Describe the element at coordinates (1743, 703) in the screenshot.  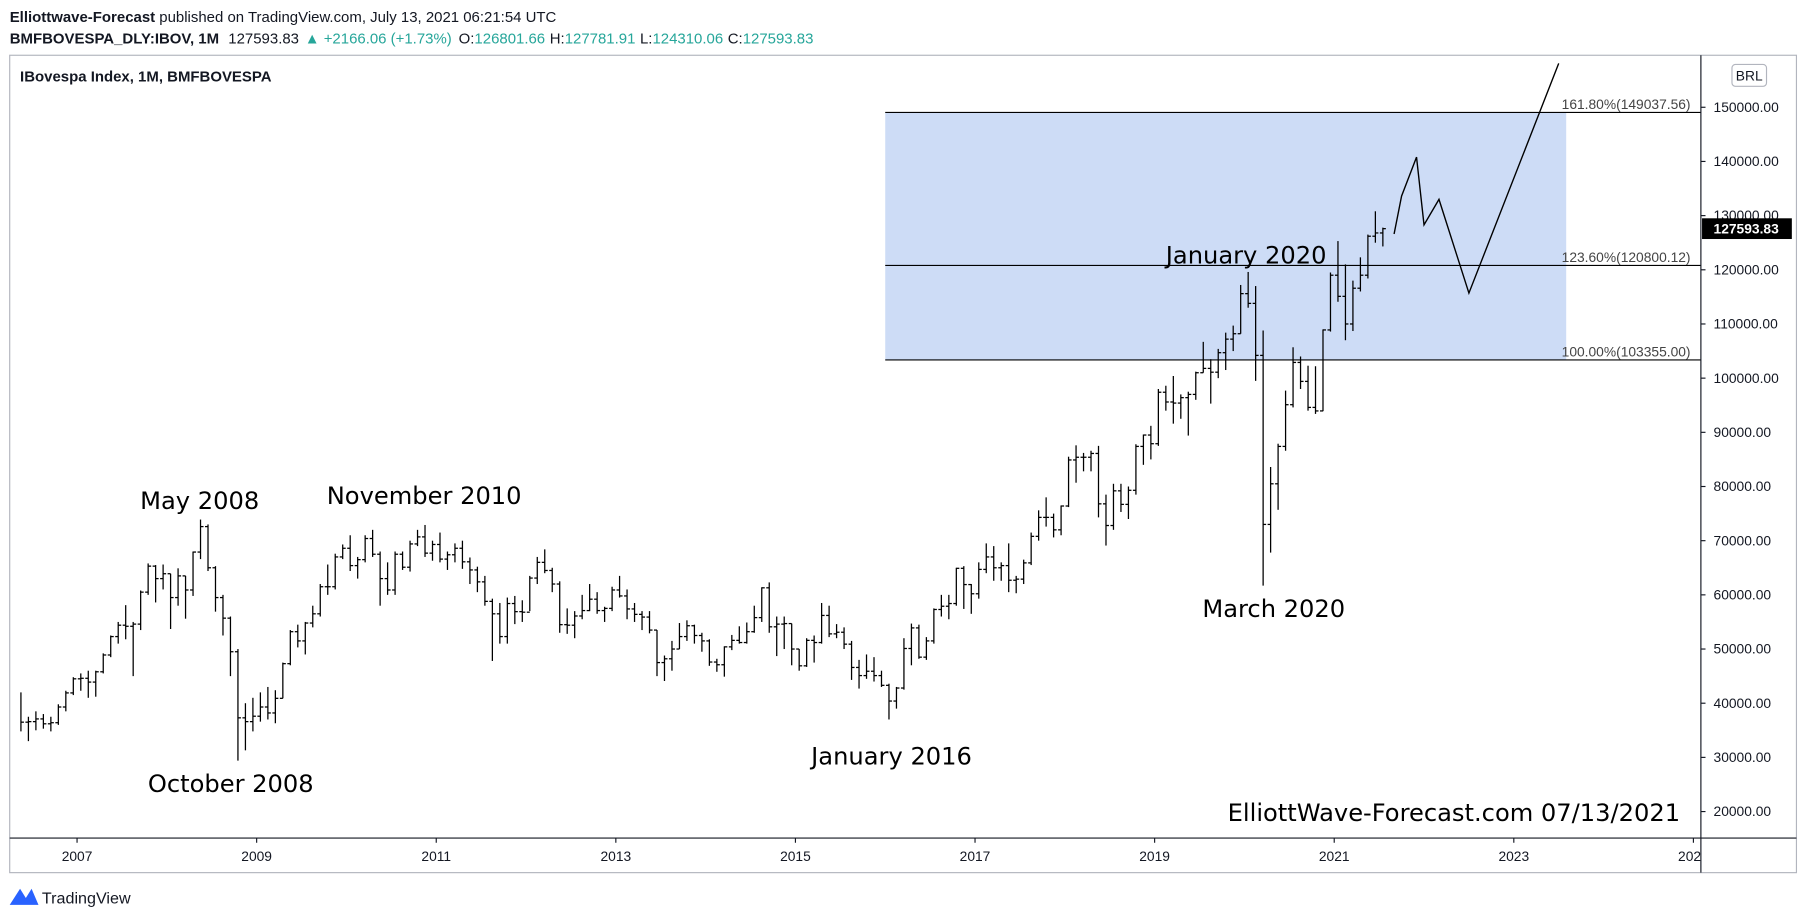
I see `y-tick-label: 40000.00` at that location.